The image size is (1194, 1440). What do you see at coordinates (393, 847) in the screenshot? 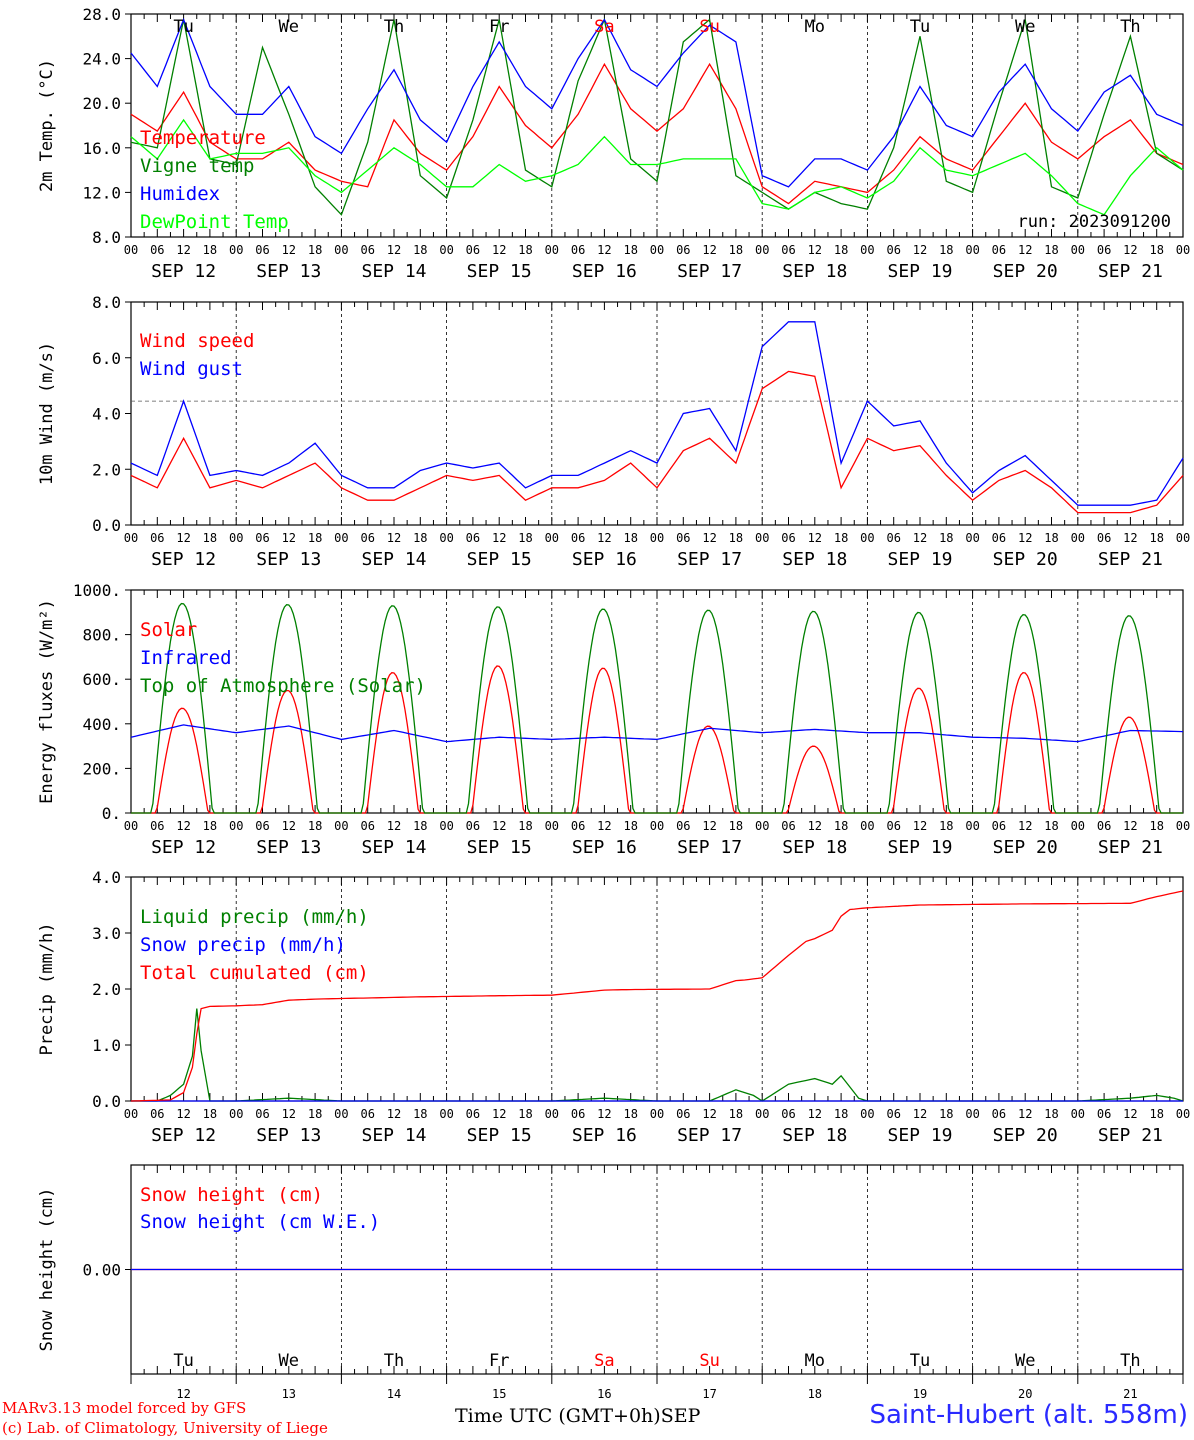
I see `date-label: SEP 14` at bounding box center [393, 847].